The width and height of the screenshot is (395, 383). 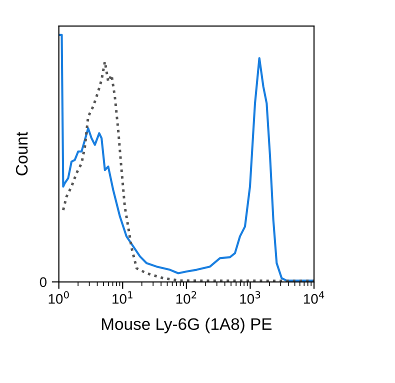 I want to click on x-axis-title: Mouse Ly-6G (1A8) PE, so click(x=187, y=326).